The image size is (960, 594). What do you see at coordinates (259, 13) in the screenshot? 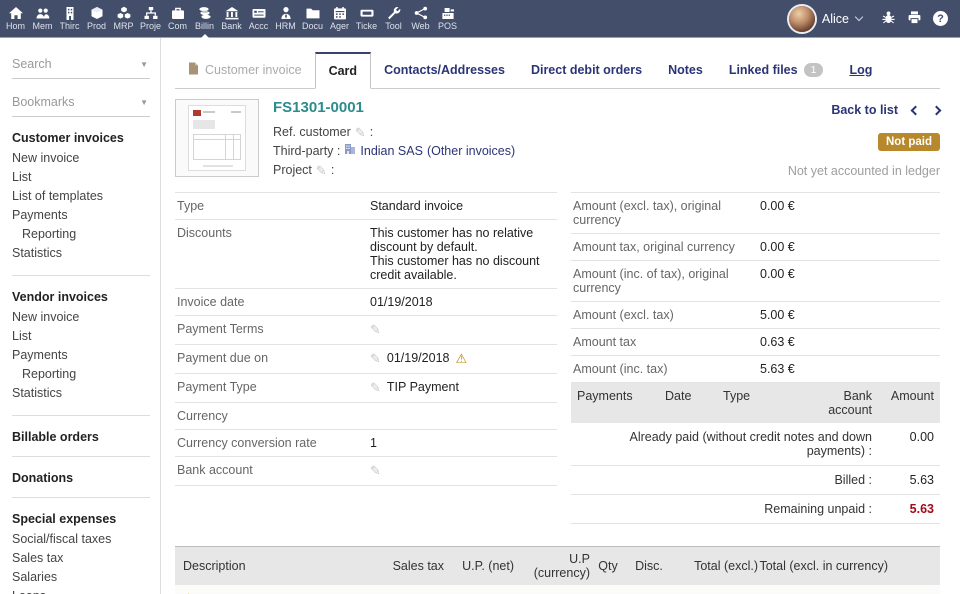
I see `accounting-icon` at bounding box center [259, 13].